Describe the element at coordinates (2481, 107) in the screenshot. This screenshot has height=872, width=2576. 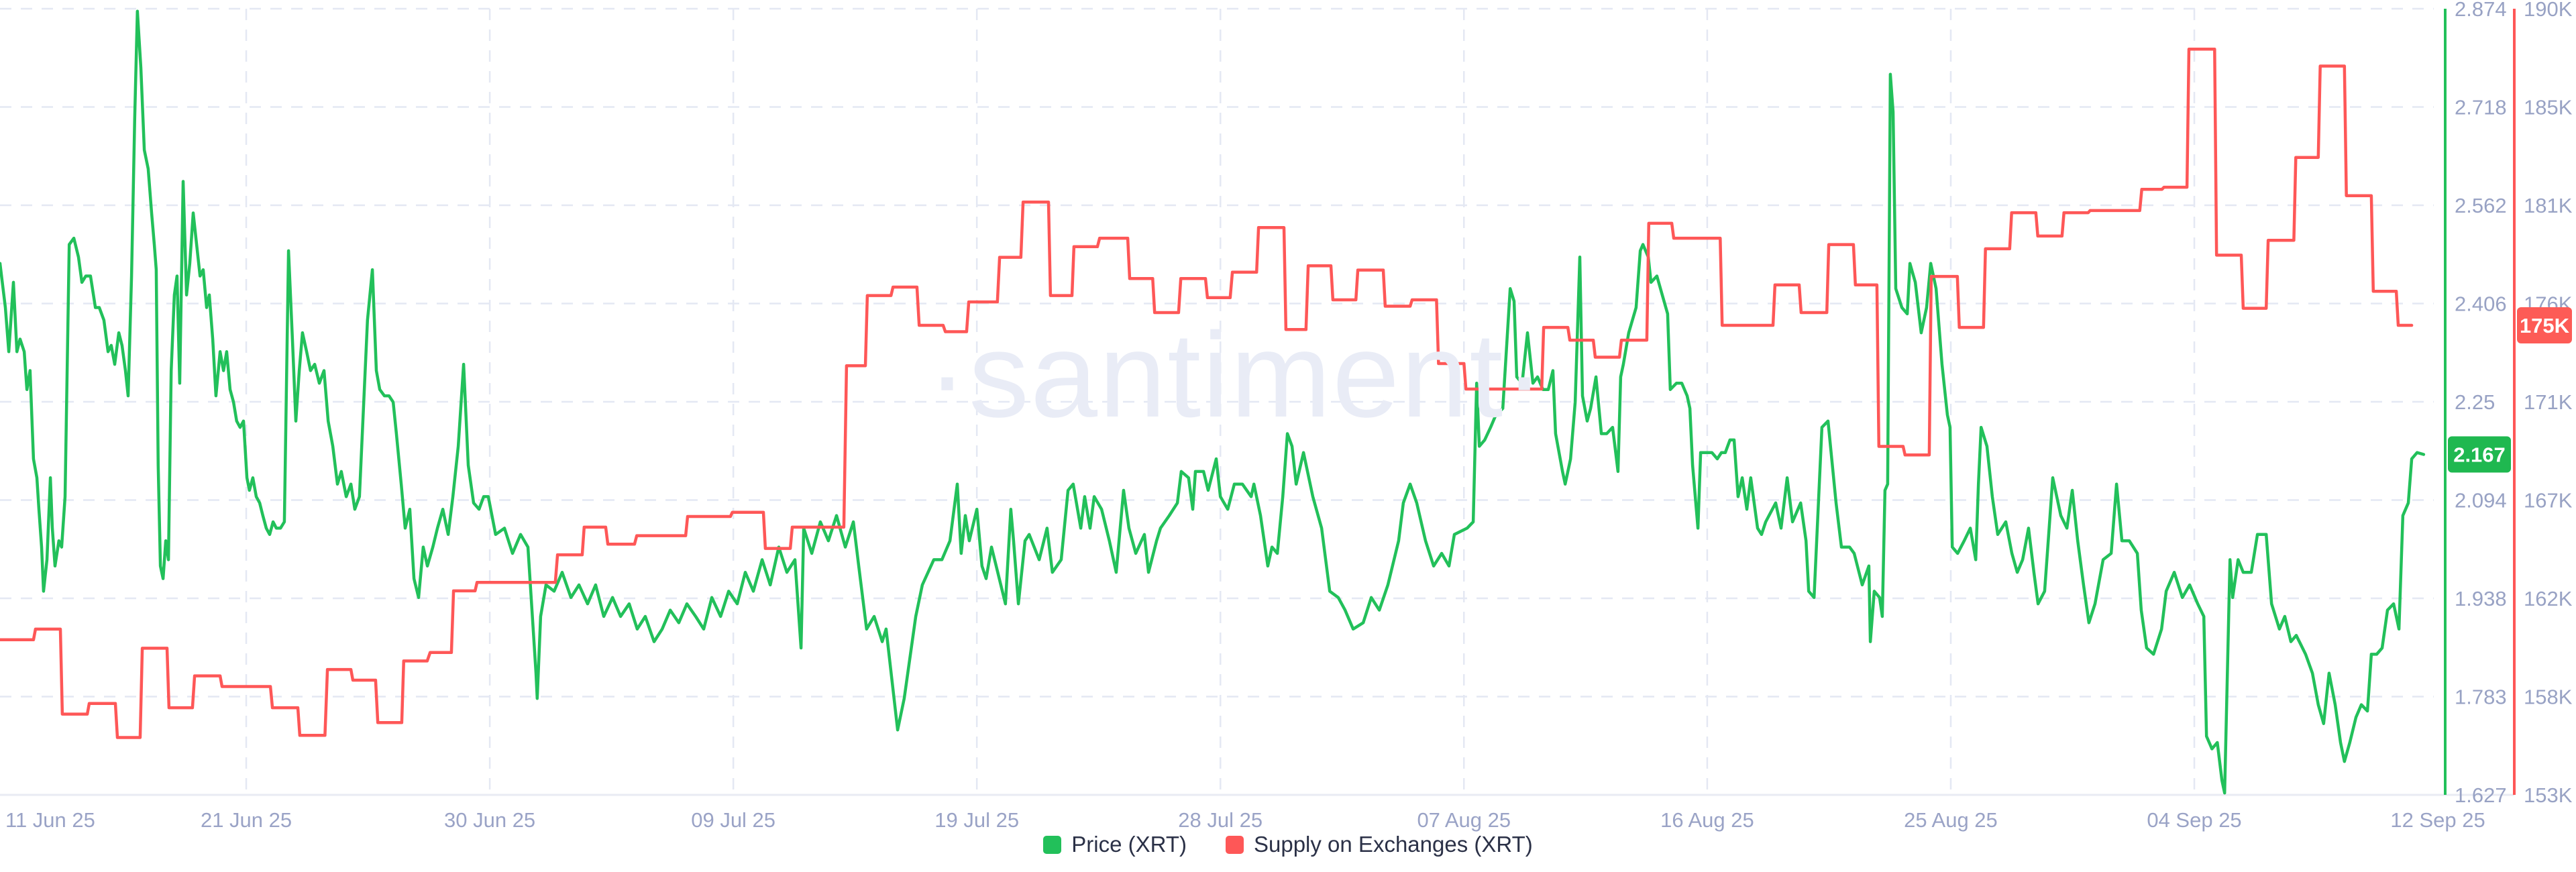
I see `price-tick-label: 2.718` at that location.